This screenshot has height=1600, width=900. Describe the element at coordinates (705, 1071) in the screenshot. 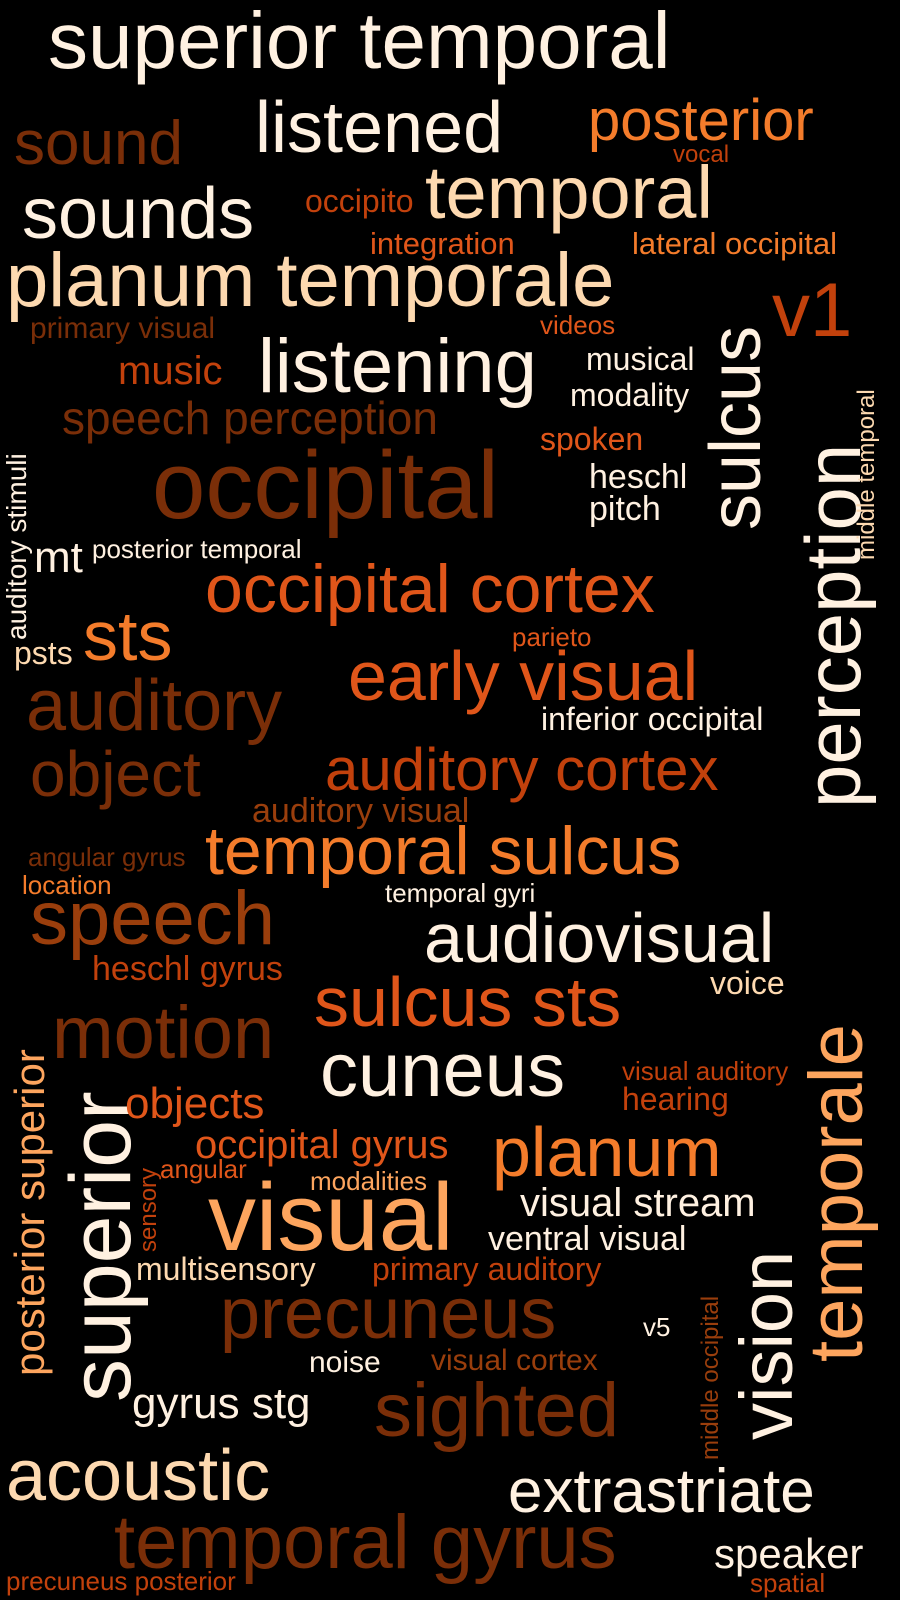

I see `word-visual-auditory: visual auditory` at that location.